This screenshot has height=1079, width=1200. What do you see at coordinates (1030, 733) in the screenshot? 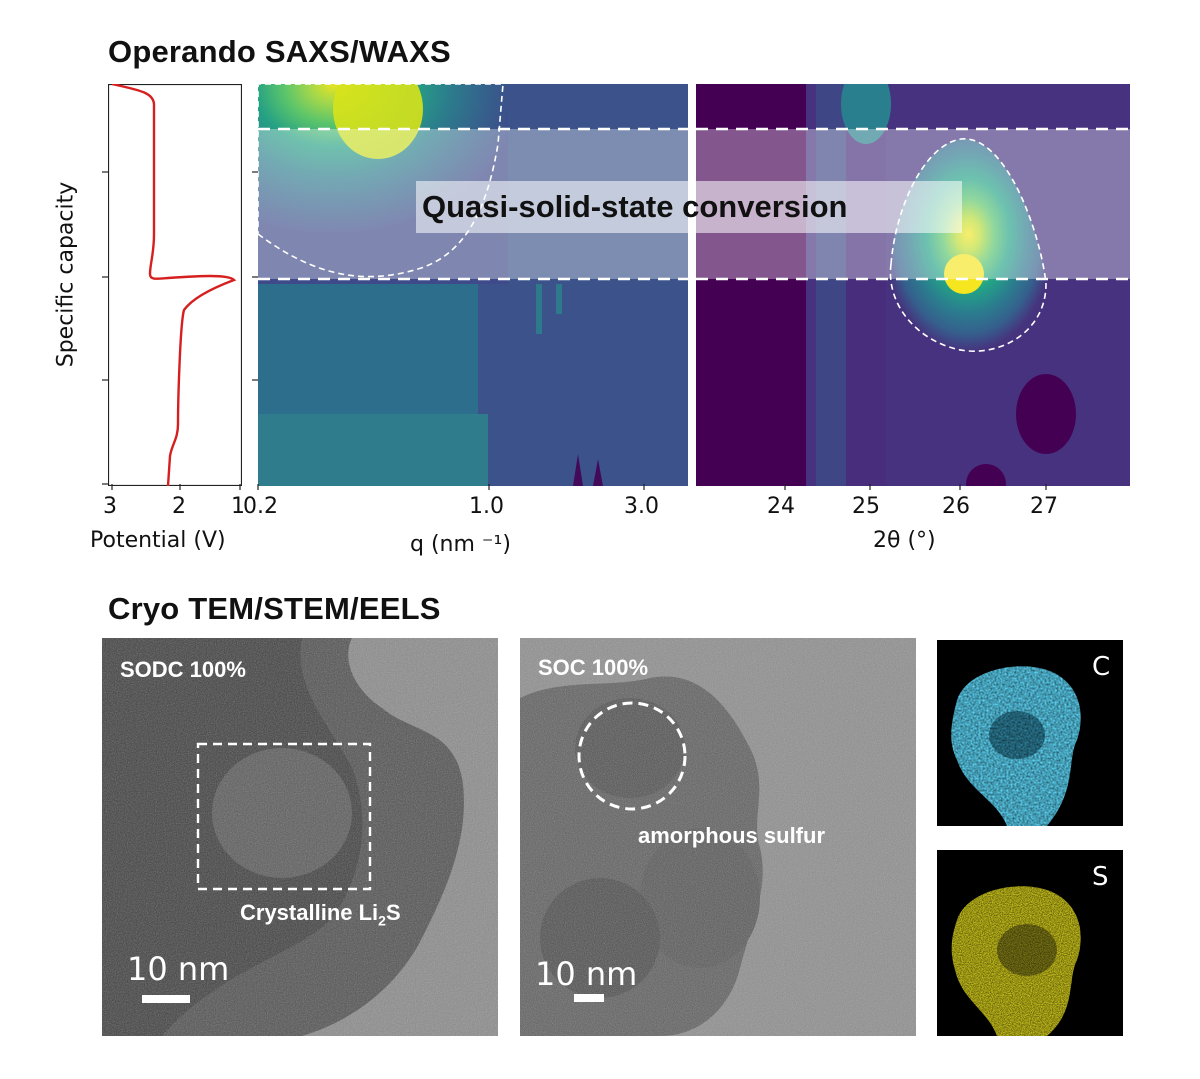
I see `eels-map-carbon` at bounding box center [1030, 733].